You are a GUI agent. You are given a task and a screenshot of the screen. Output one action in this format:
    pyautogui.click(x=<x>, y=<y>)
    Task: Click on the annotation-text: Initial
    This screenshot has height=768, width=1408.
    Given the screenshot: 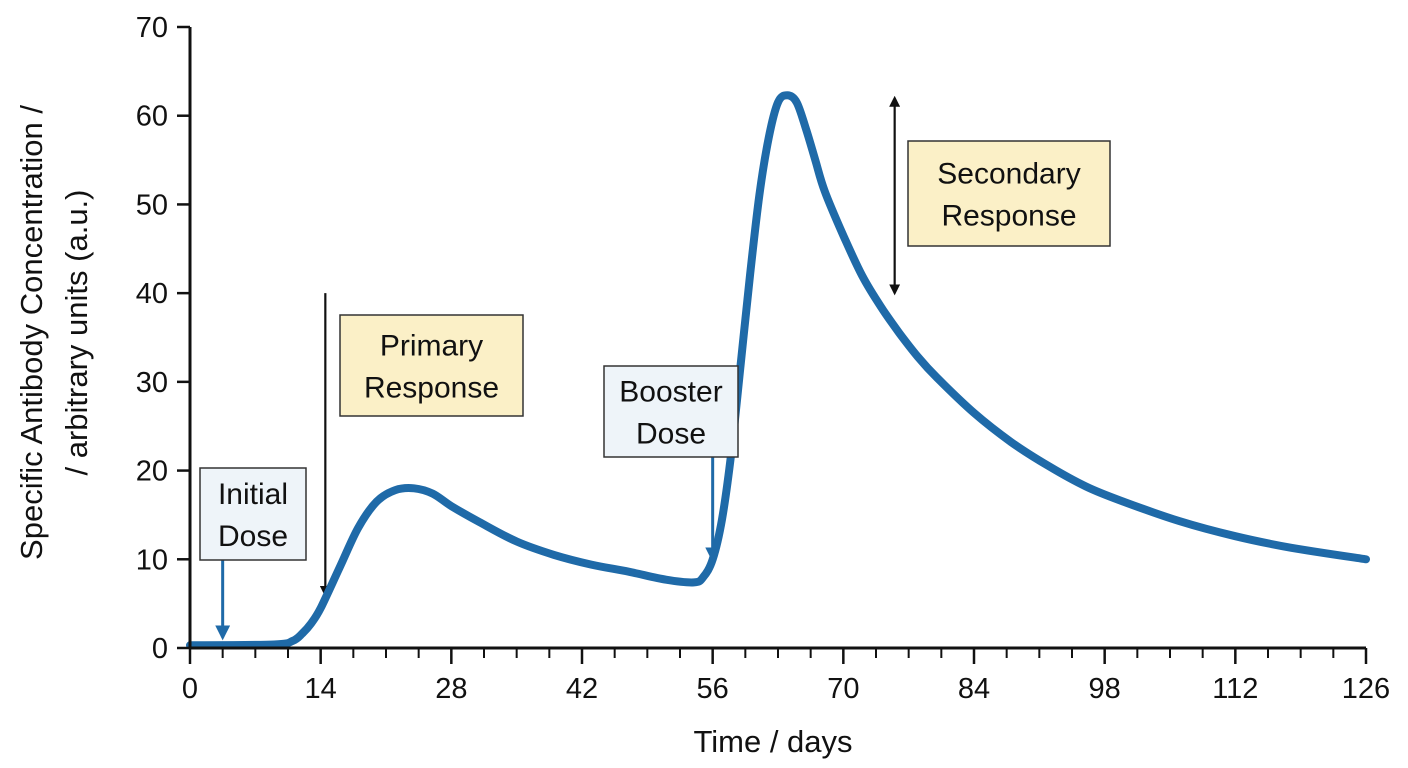 What is the action you would take?
    pyautogui.click(x=253, y=494)
    